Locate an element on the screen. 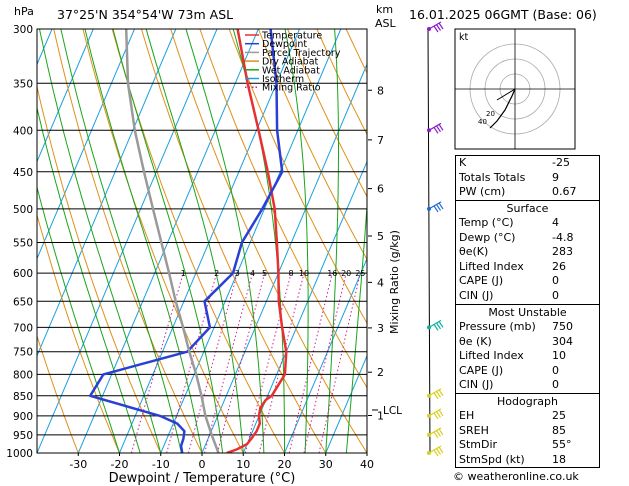  location-title: 37°25'N 354°54'W 73m ASL is located at coordinates (145, 14).